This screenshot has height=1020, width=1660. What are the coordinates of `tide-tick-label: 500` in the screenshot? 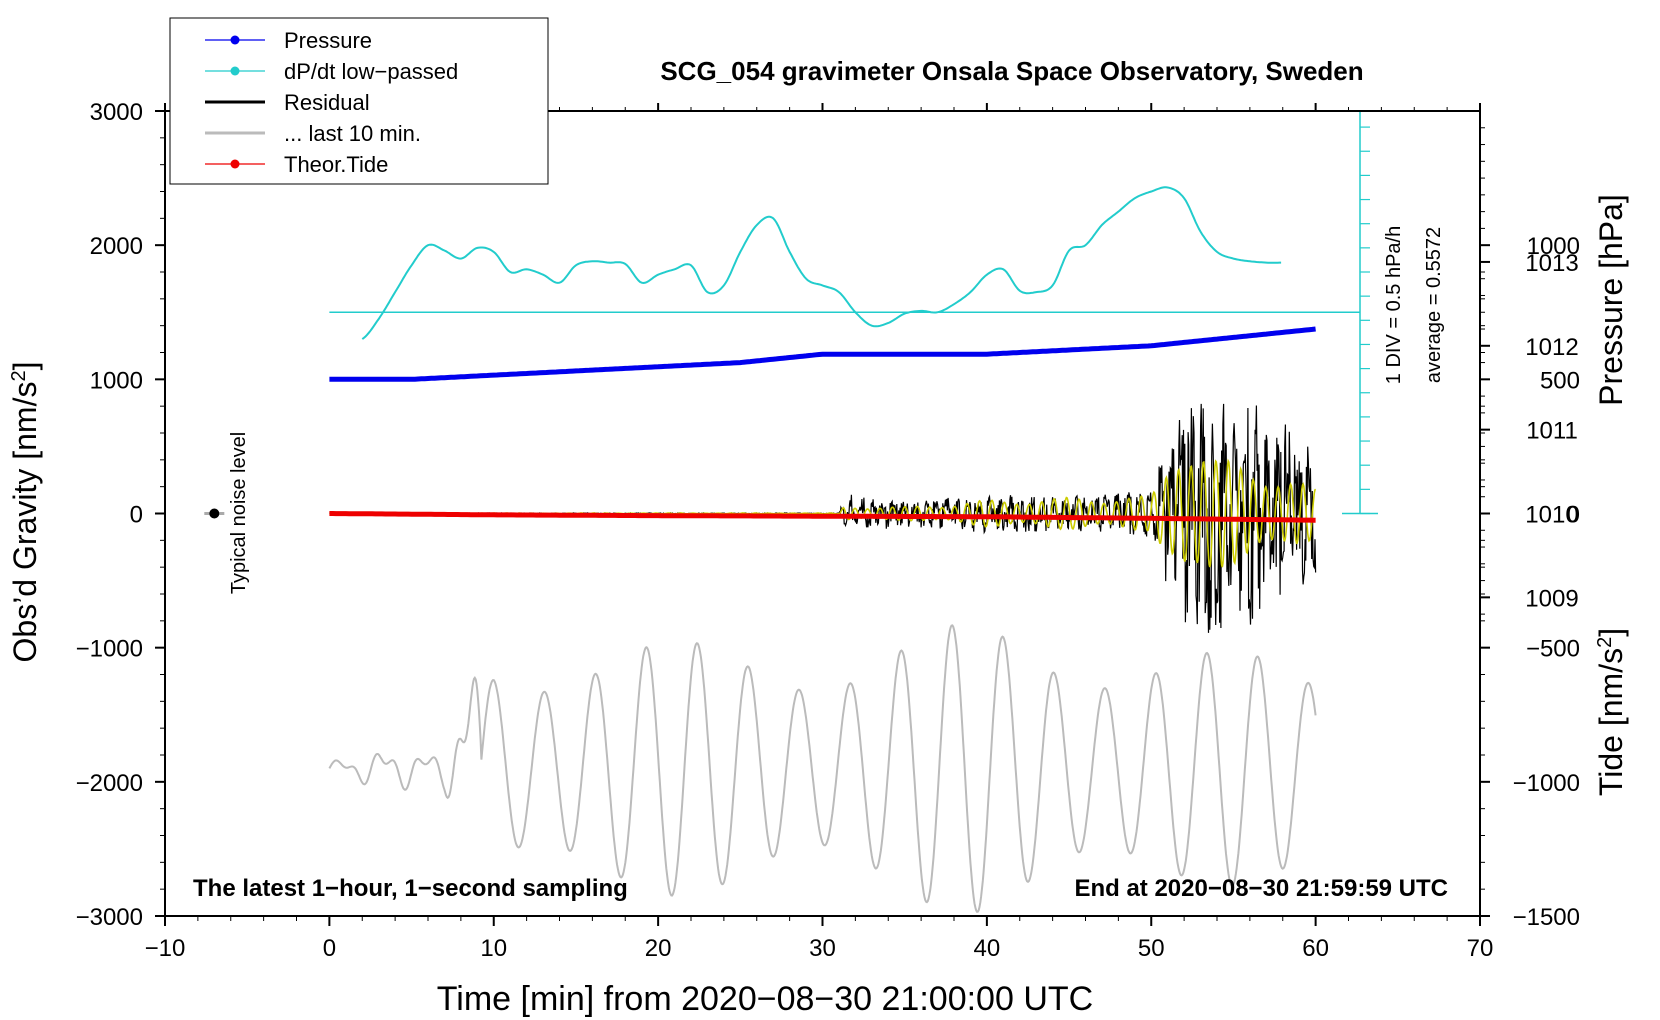 It's located at (1560, 380).